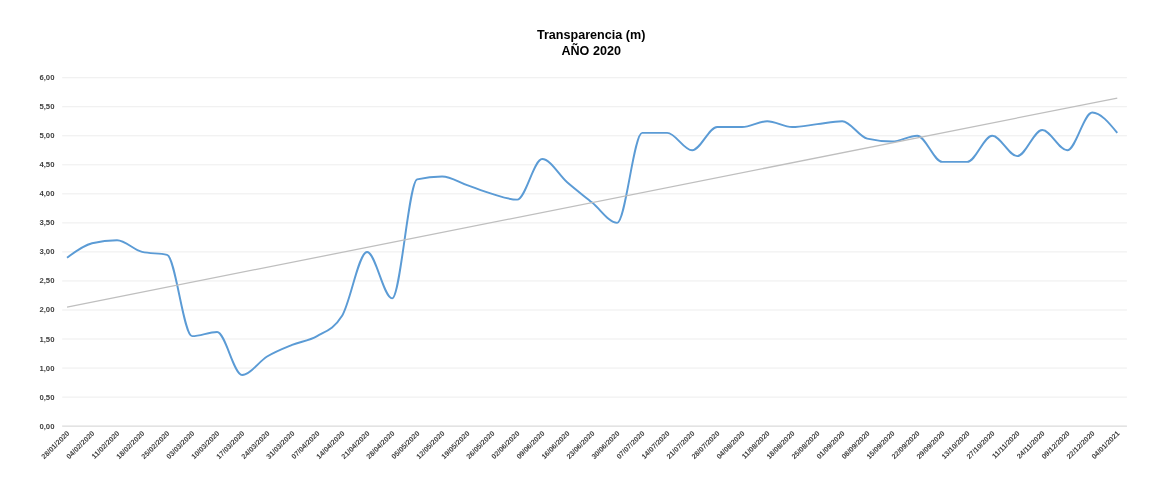 This screenshot has width=1163, height=499. I want to click on y-tick-label: 5,00, so click(47, 136).